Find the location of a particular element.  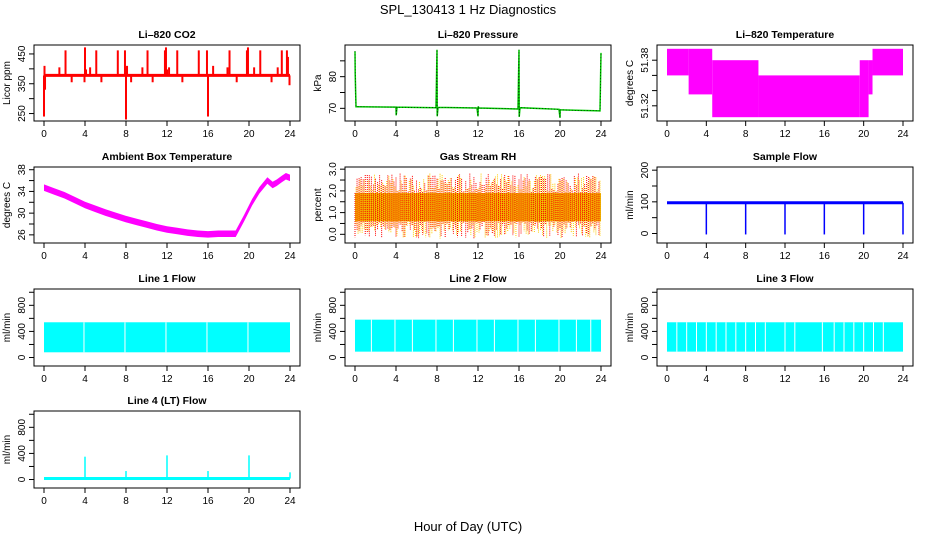

panel-li820-pressure: Li–820 Pressure kPa 0 4 8 12 16 20 24 70 80 is located at coordinates (462, 84).